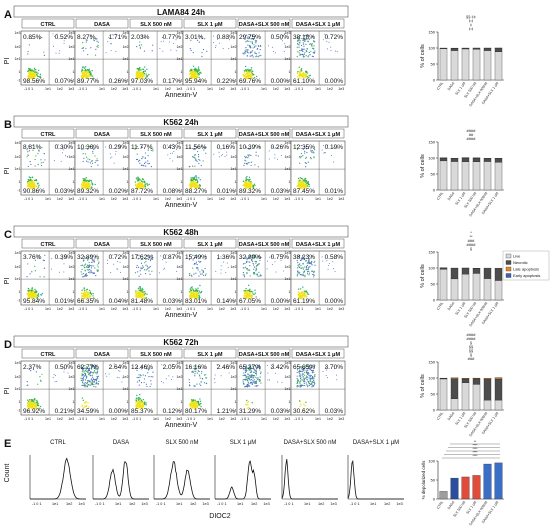  Describe the element at coordinates (181, 443) in the screenshot. I see `hist-title: SLX 500 nM` at that location.